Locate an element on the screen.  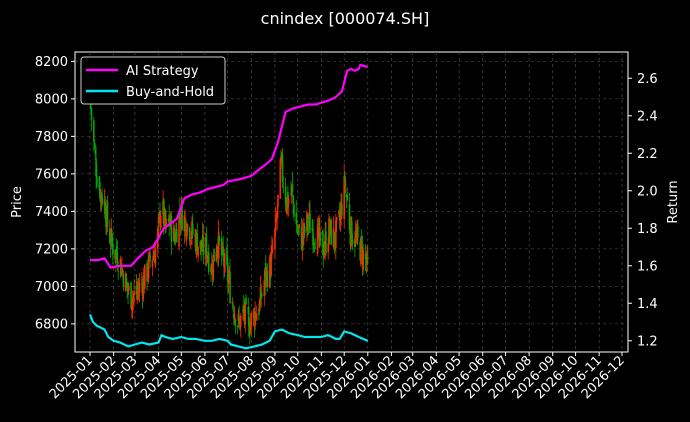
chart-title: cnindex [000074.SH] is located at coordinates (345, 18).